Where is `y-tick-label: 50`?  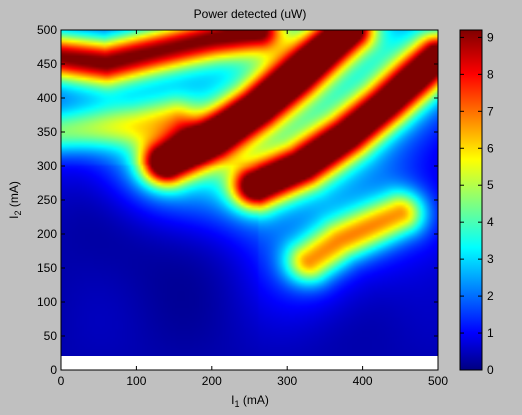 y-tick-label: 50 is located at coordinates (51, 336).